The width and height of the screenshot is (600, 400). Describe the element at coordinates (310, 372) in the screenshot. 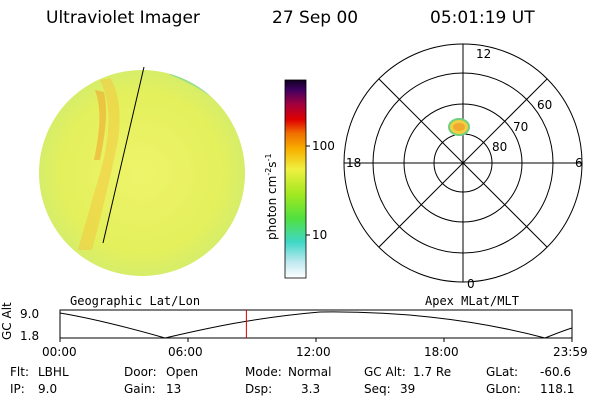

I see `mode-value: Normal` at that location.